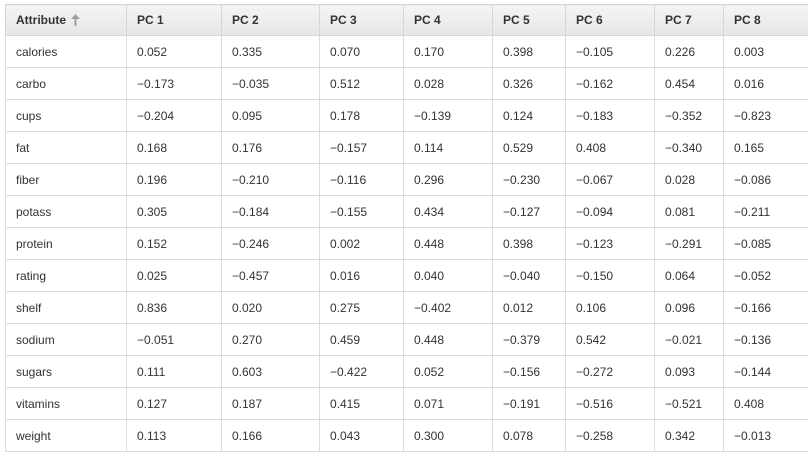 Image resolution: width=808 pixels, height=460 pixels. Describe the element at coordinates (66, 51) in the screenshot. I see `attribute-cell: calories` at that location.